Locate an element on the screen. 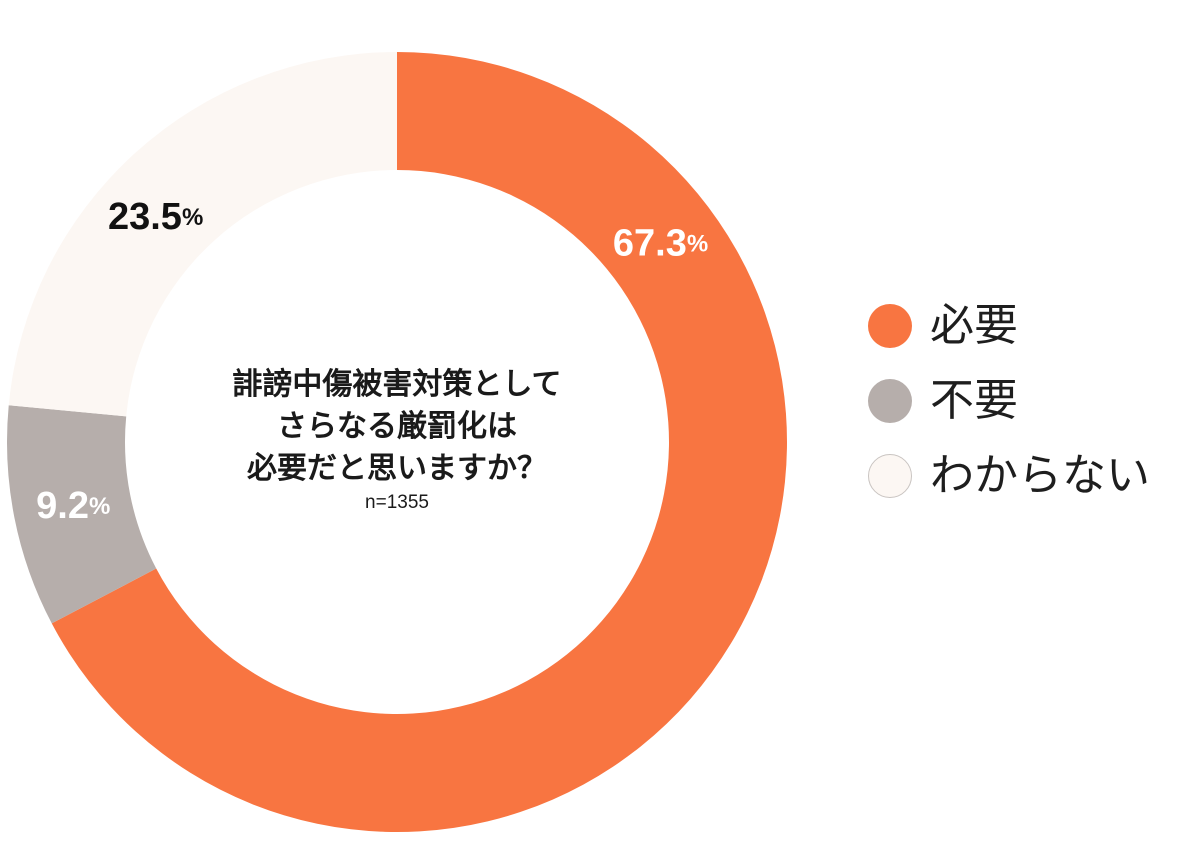 The width and height of the screenshot is (1200, 847). value-label-necessary: 67.3% is located at coordinates (660, 243).